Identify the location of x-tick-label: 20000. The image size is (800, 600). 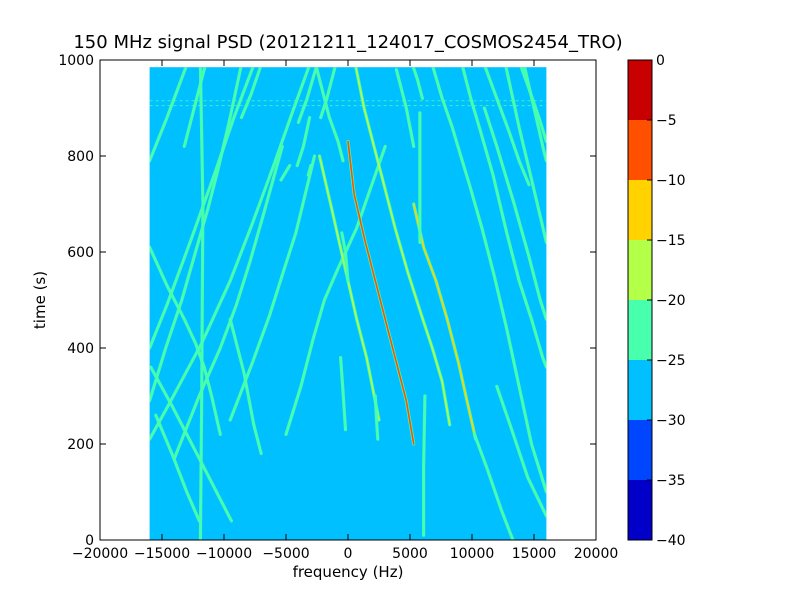
(596, 554).